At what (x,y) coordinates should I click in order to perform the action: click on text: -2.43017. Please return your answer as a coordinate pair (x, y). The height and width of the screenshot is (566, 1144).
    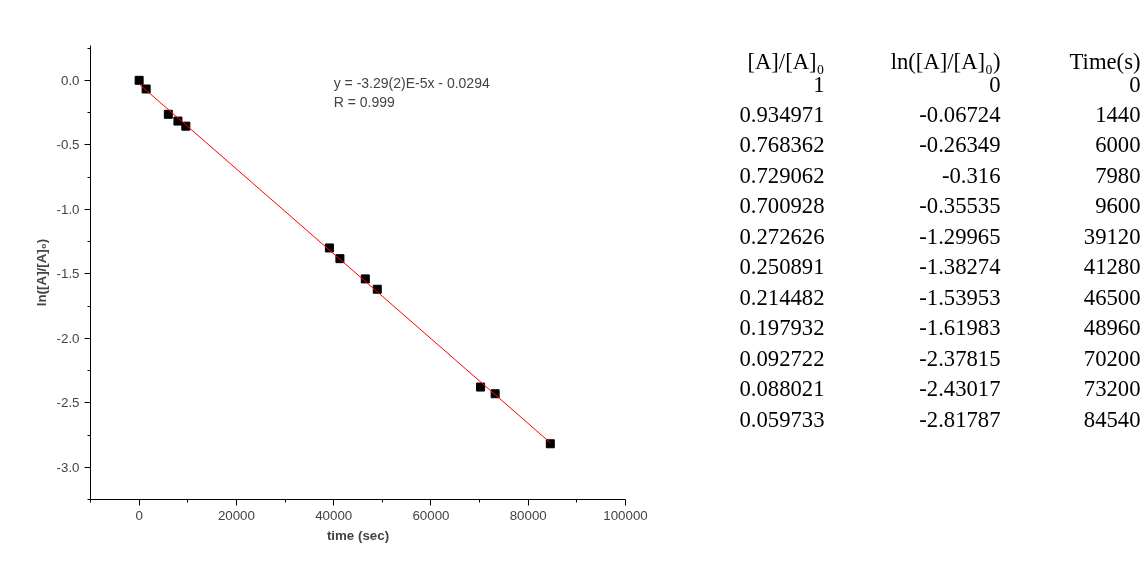
    Looking at the image, I should click on (960, 389).